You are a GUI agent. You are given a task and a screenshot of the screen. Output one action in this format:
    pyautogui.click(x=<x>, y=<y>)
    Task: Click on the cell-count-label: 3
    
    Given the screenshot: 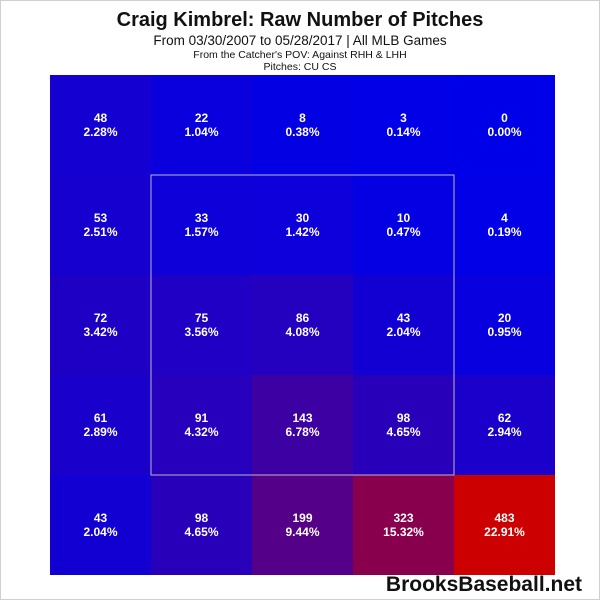 What is the action you would take?
    pyautogui.click(x=403, y=118)
    